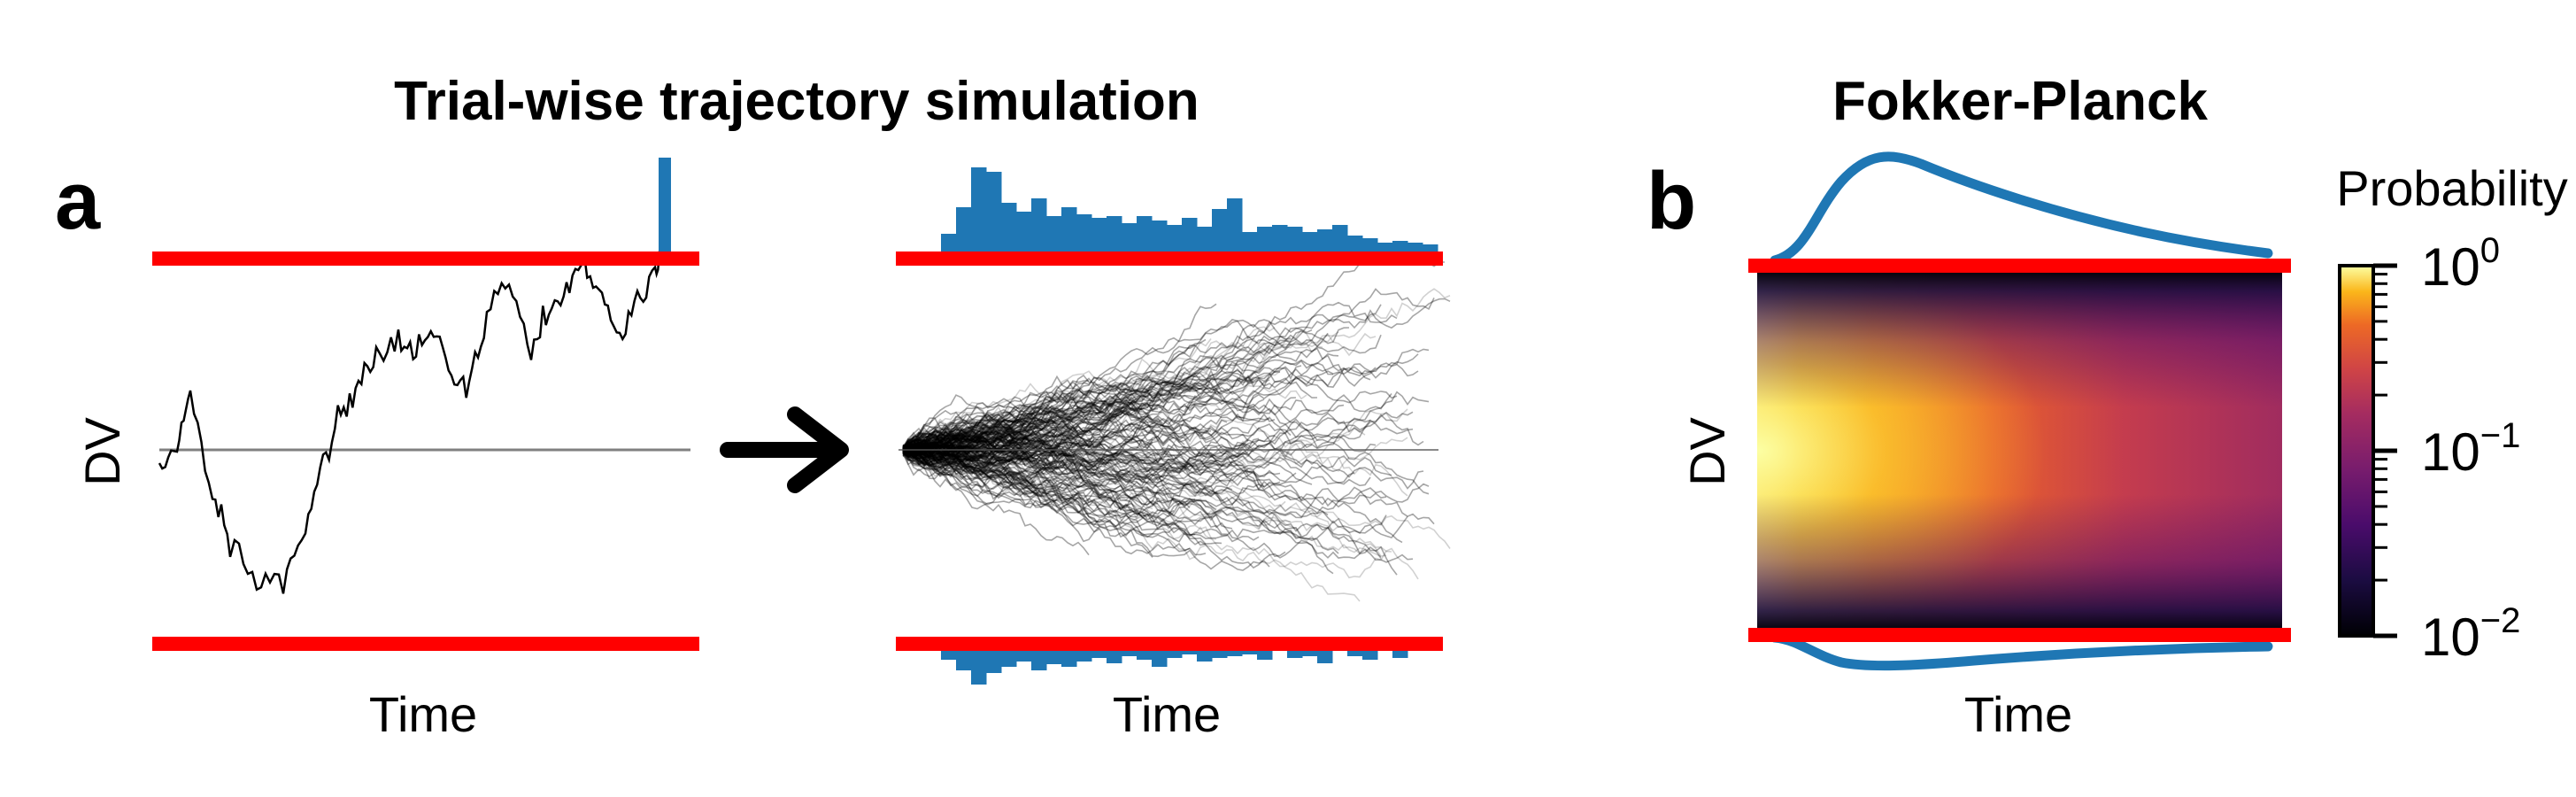 The height and width of the screenshot is (797, 2576). Describe the element at coordinates (2356, 451) in the screenshot. I see `colorbar-gradient` at that location.